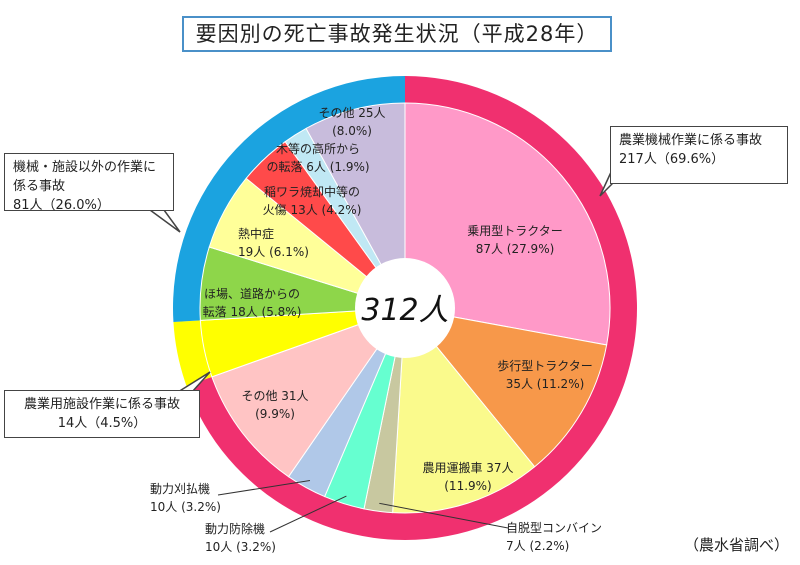 The width and height of the screenshot is (800, 565). What do you see at coordinates (185, 498) in the screenshot?
I see `label-power-brush-cutter: 動力刈払機 10人 (3.2%)` at bounding box center [185, 498].